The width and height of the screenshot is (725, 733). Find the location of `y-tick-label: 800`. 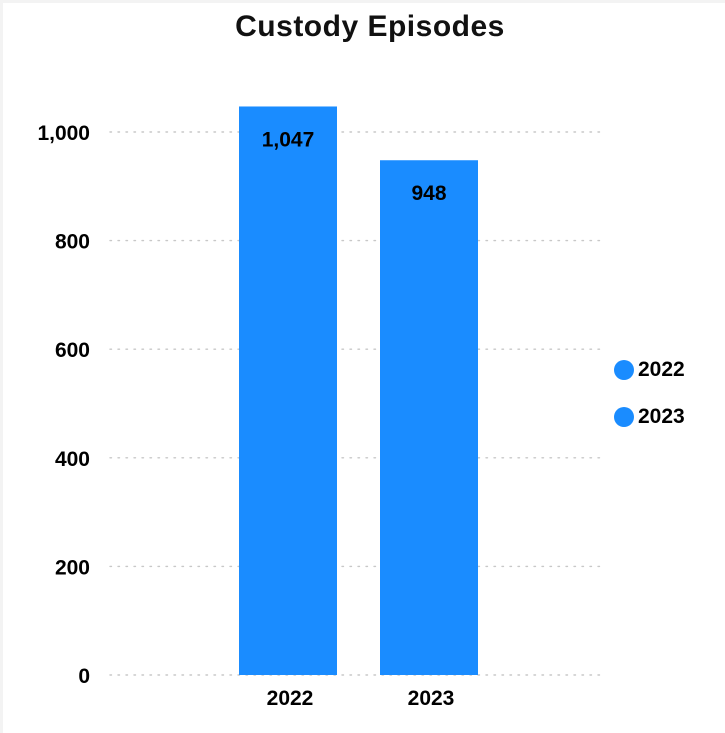

y-tick-label: 800 is located at coordinates (72, 242).